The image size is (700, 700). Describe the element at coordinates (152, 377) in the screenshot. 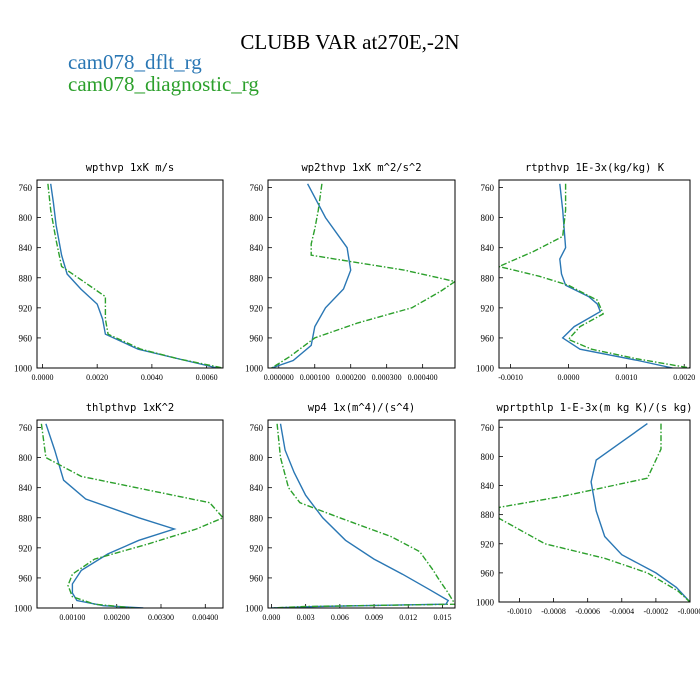

I see `x-tick-label: 0.0040` at that location.